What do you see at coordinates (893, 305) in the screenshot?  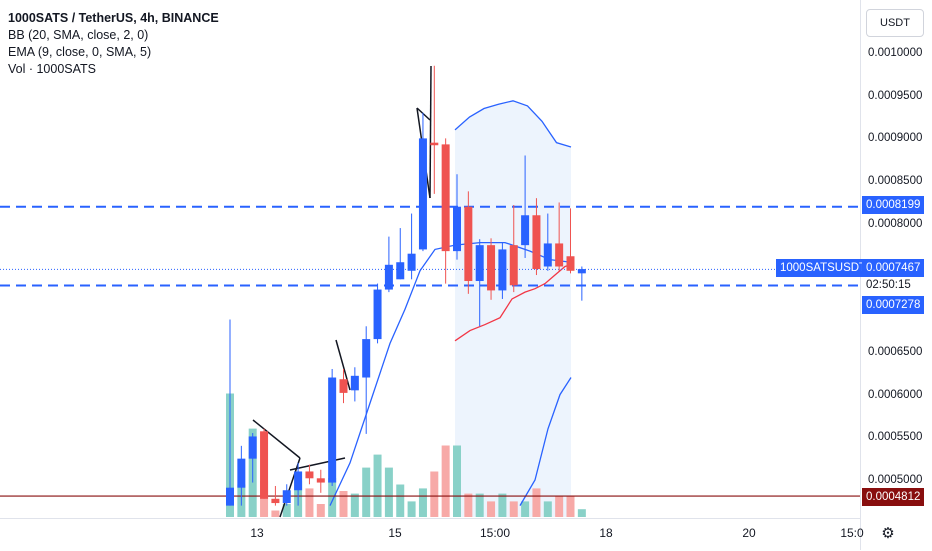 I see `lower-line-price-tag: 0.0007278` at bounding box center [893, 305].